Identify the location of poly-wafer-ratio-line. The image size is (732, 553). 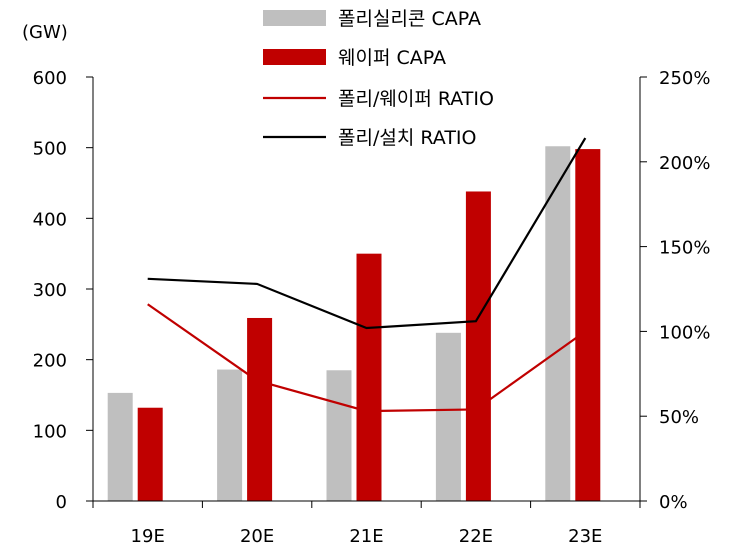
(366, 358).